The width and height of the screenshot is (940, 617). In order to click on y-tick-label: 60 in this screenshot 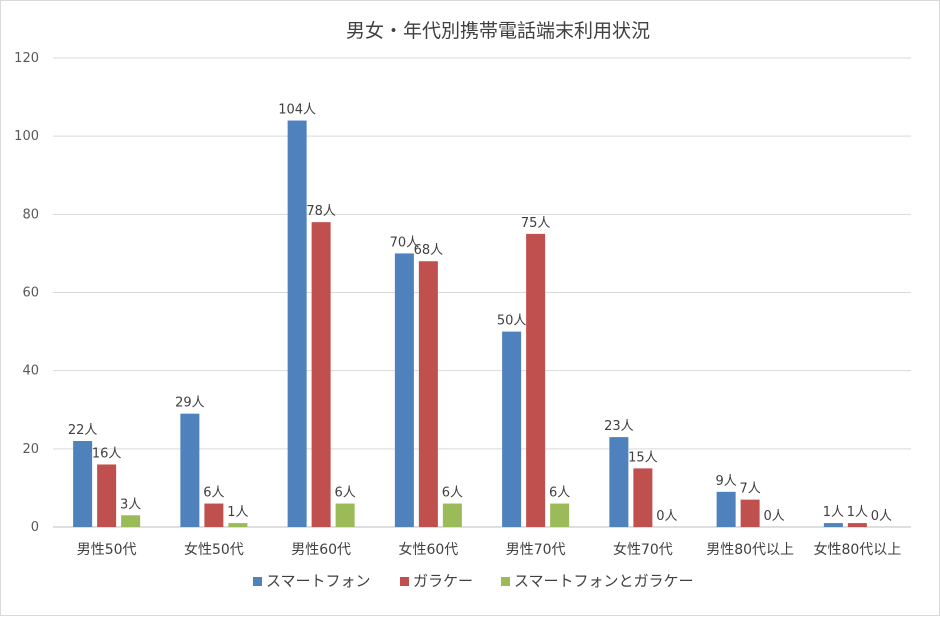, I will do `click(30, 293)`.